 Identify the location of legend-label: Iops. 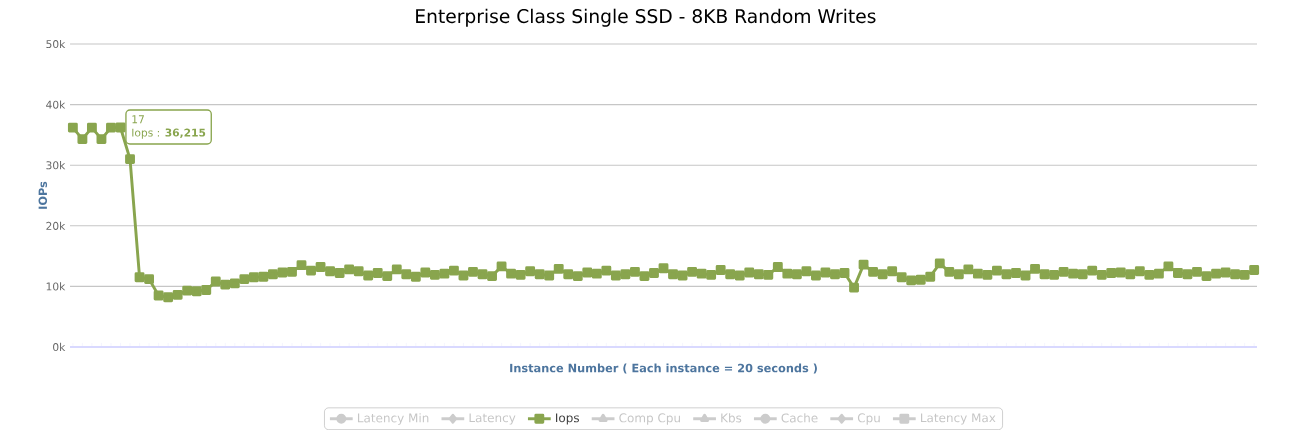
(568, 419).